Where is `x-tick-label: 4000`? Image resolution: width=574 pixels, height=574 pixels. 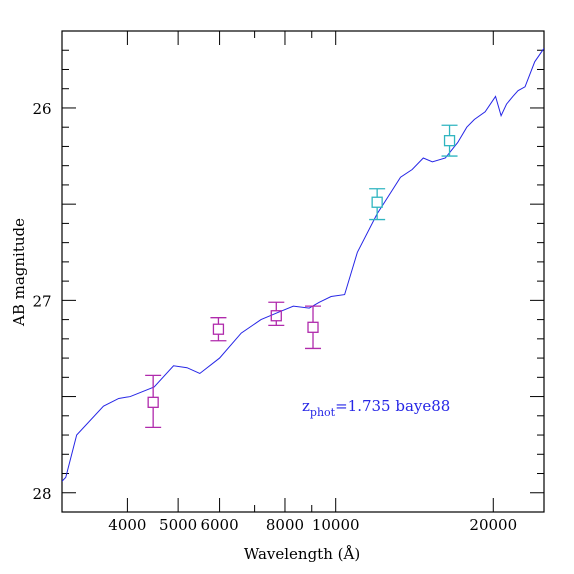
x-tick-label: 4000 is located at coordinates (127, 525).